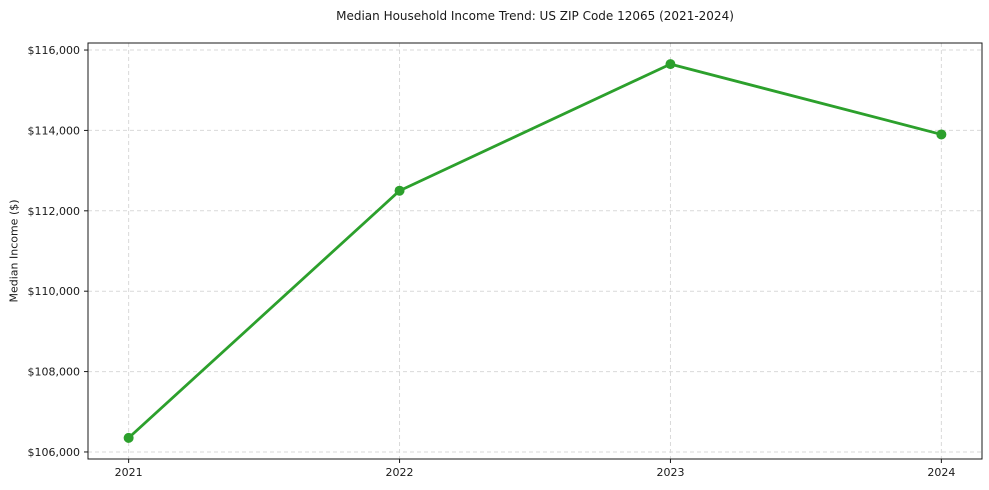 Image resolution: width=989 pixels, height=490 pixels. Describe the element at coordinates (54, 211) in the screenshot. I see `y-tick-label: $112,000` at that location.